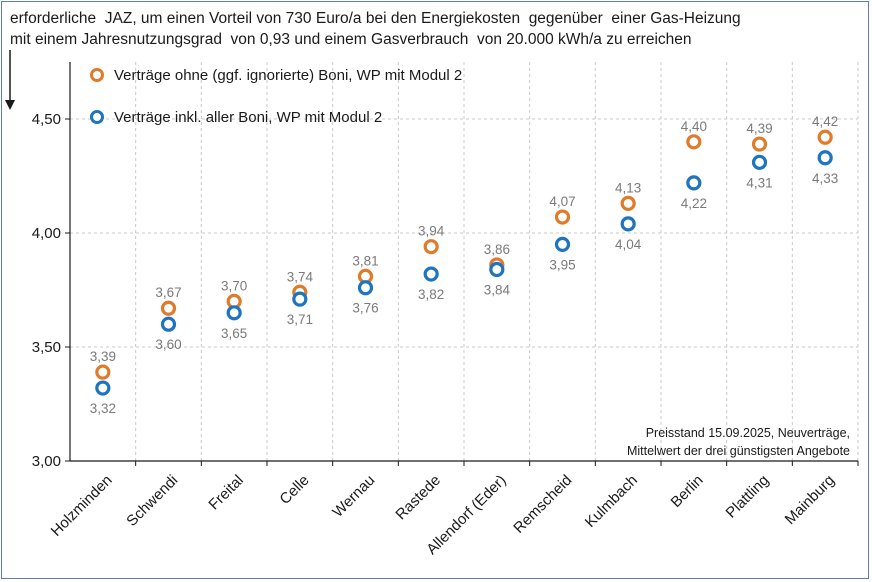  Describe the element at coordinates (294, 490) in the screenshot. I see `x-category-label: Celle` at that location.